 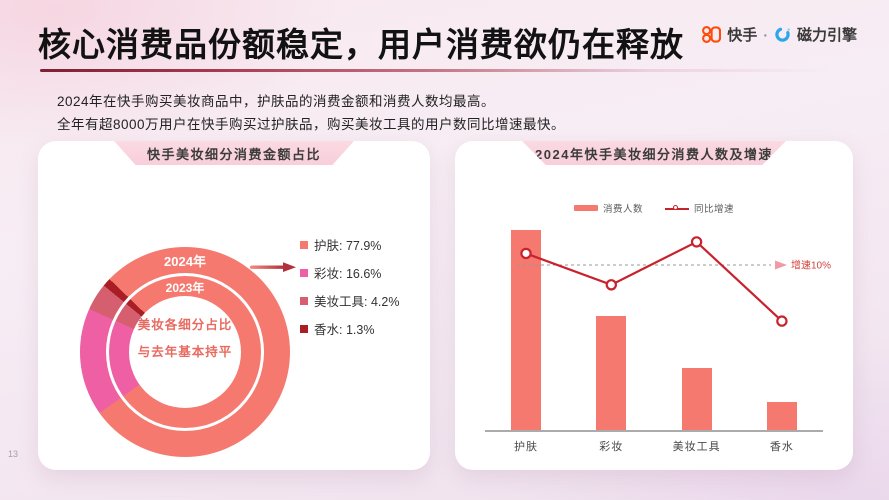 I want to click on brand-kuaishou-label: 快手, so click(x=742, y=35).